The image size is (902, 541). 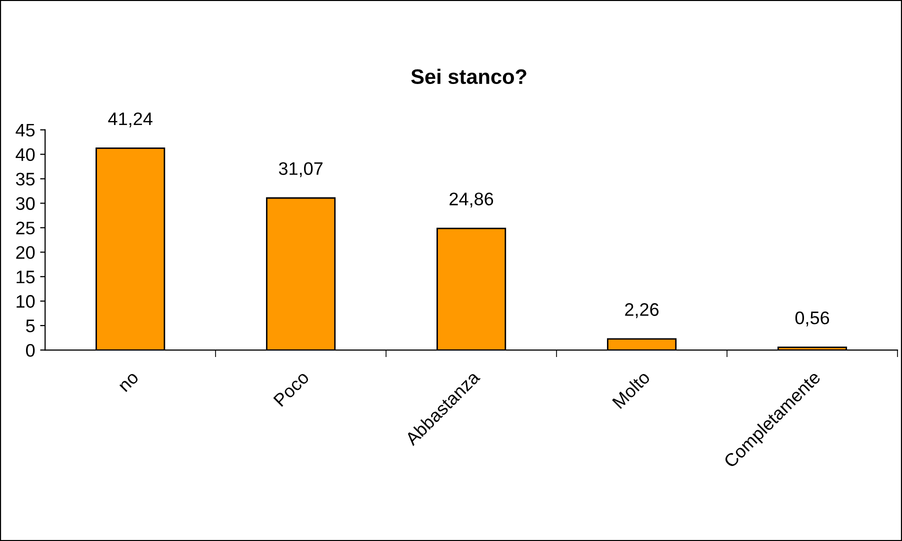 I want to click on data-label: 41,24, so click(x=130, y=120).